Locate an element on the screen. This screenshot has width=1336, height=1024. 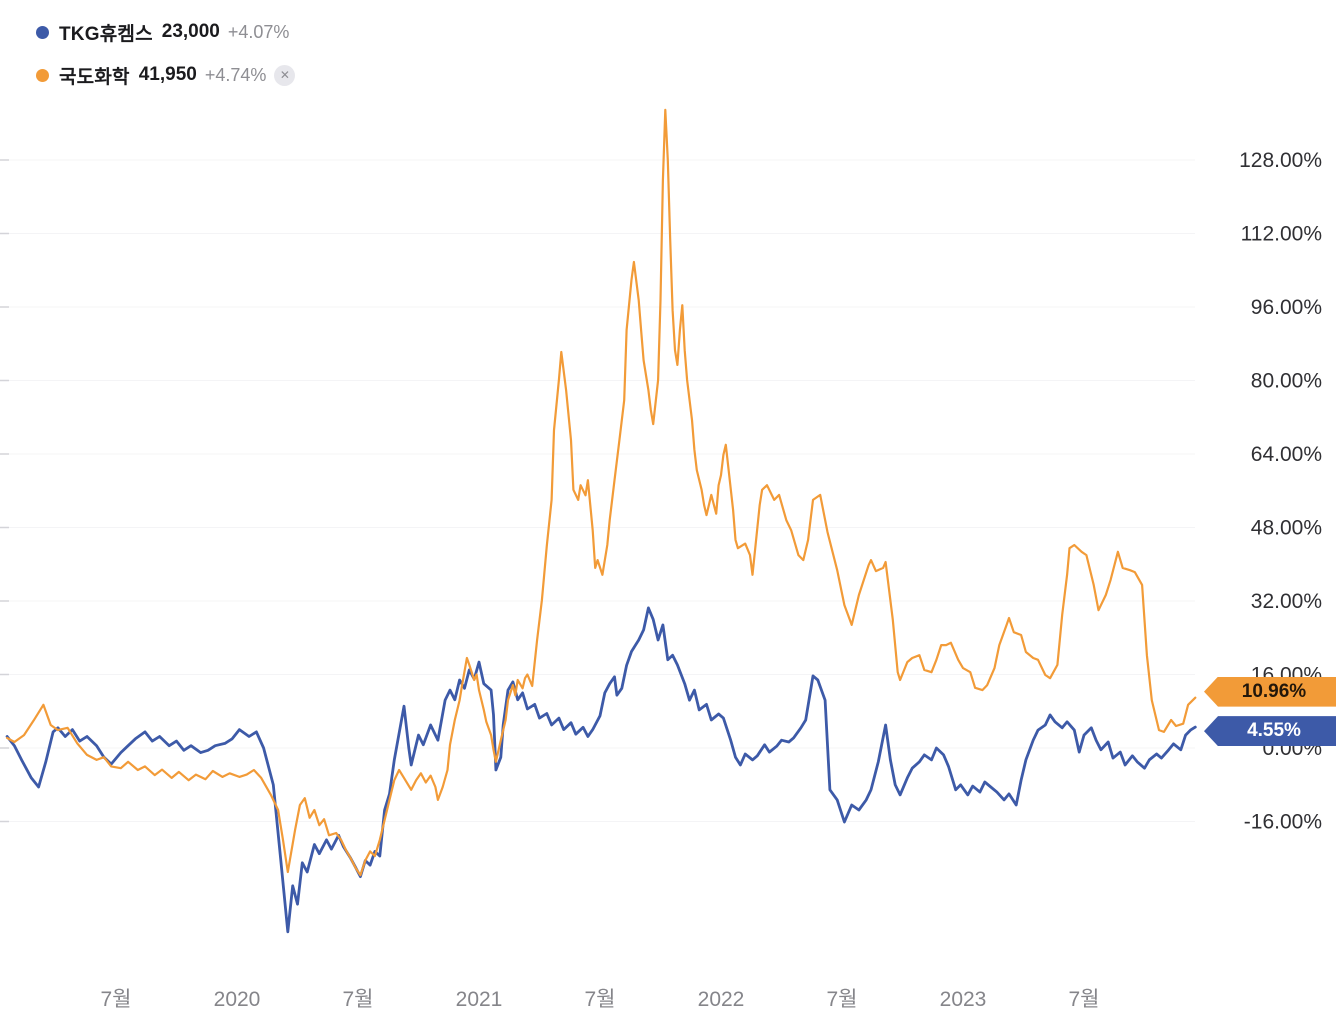
y-axis-label: -16.00% is located at coordinates (1283, 822).